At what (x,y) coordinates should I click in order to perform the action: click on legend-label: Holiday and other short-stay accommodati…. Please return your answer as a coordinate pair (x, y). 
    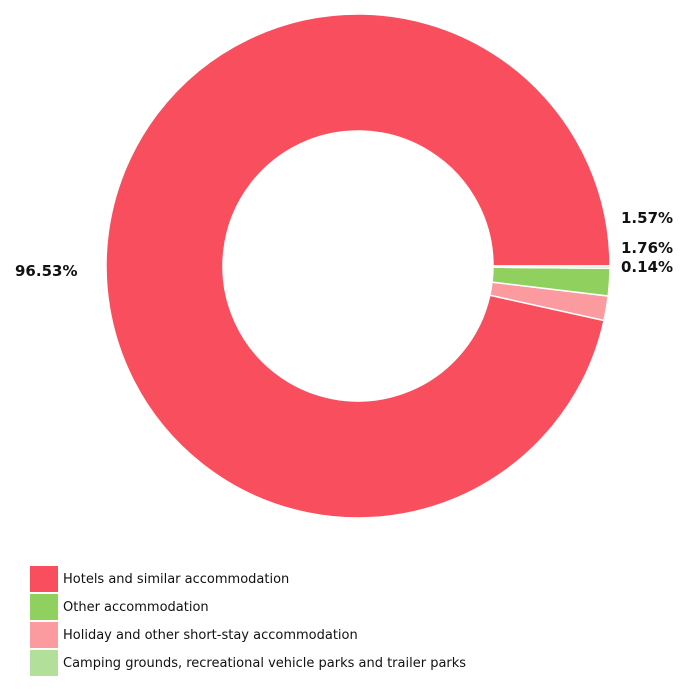
    Looking at the image, I should click on (210, 635).